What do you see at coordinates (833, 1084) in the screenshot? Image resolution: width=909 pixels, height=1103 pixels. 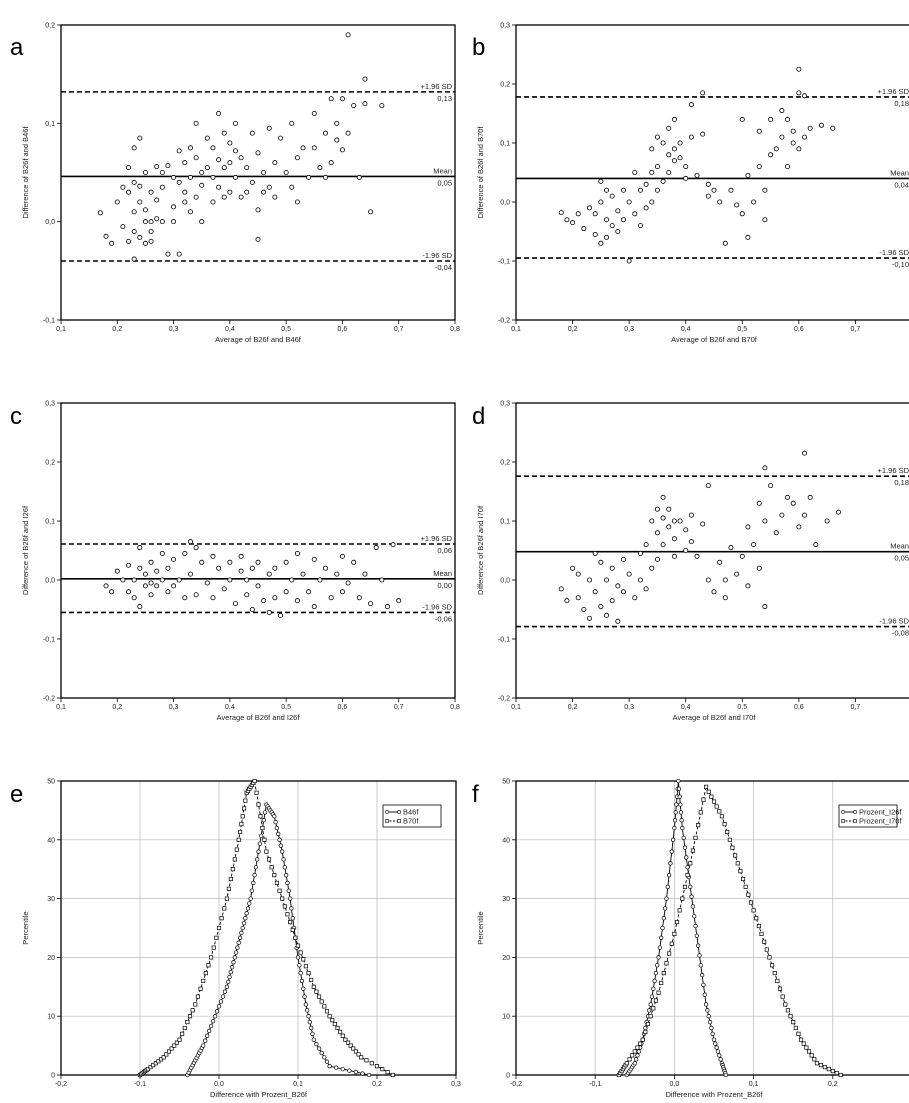 I see `x-tick-label: 0,2` at bounding box center [833, 1084].